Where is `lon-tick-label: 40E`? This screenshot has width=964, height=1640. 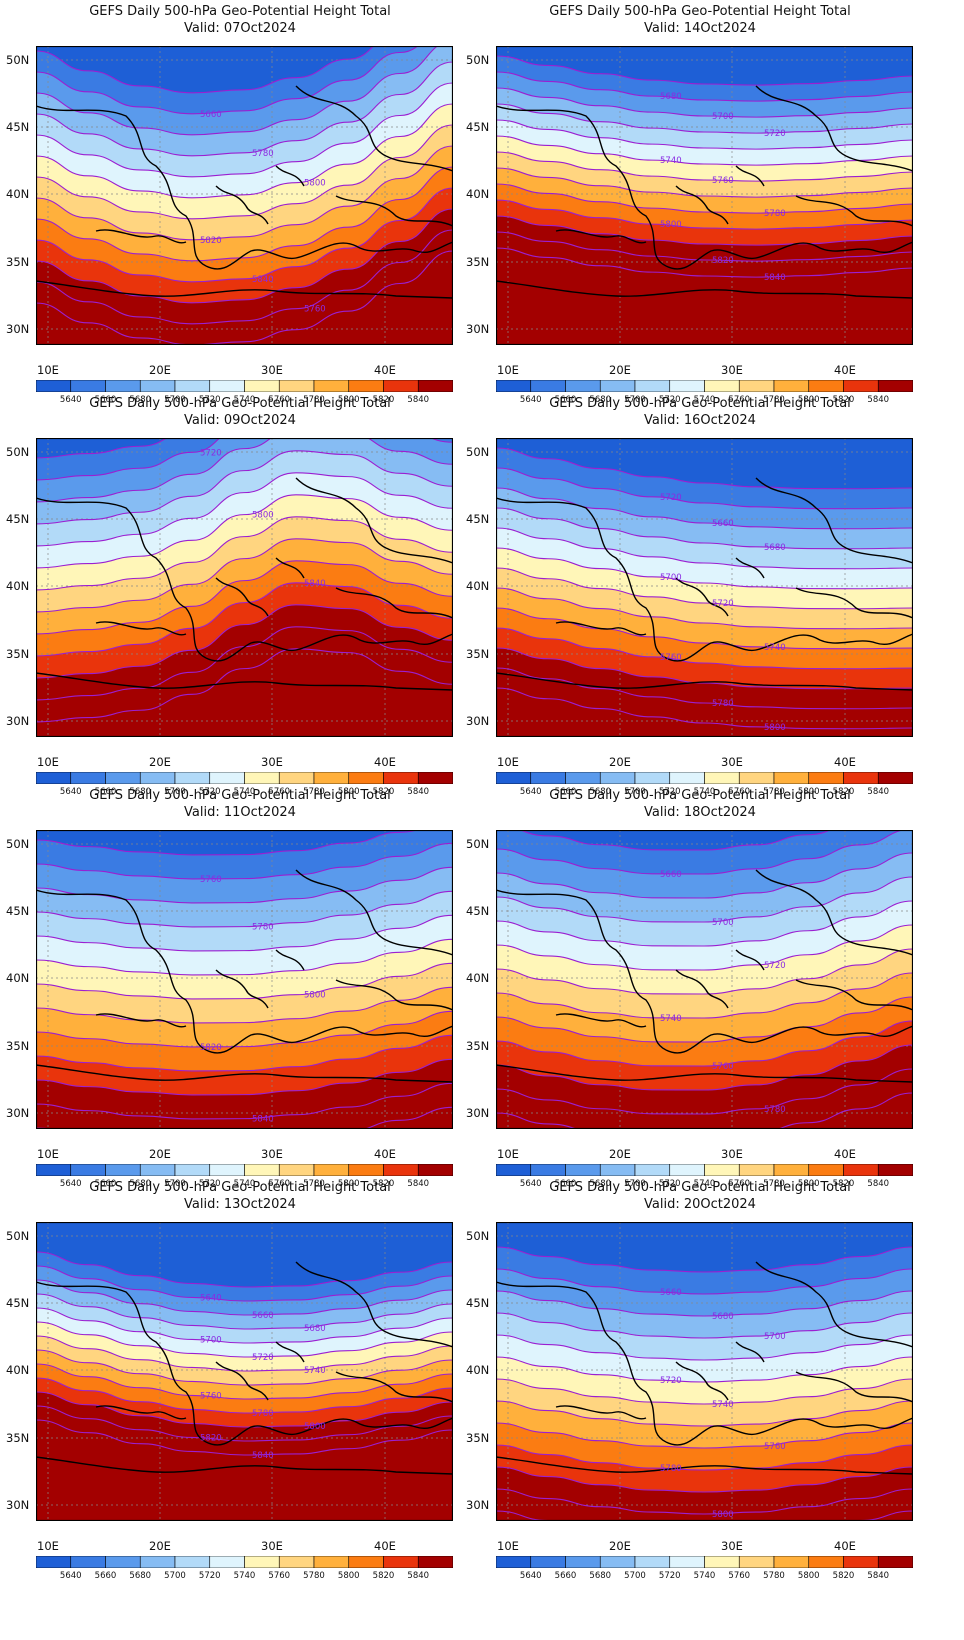 lon-tick-label: 40E is located at coordinates (385, 1546).